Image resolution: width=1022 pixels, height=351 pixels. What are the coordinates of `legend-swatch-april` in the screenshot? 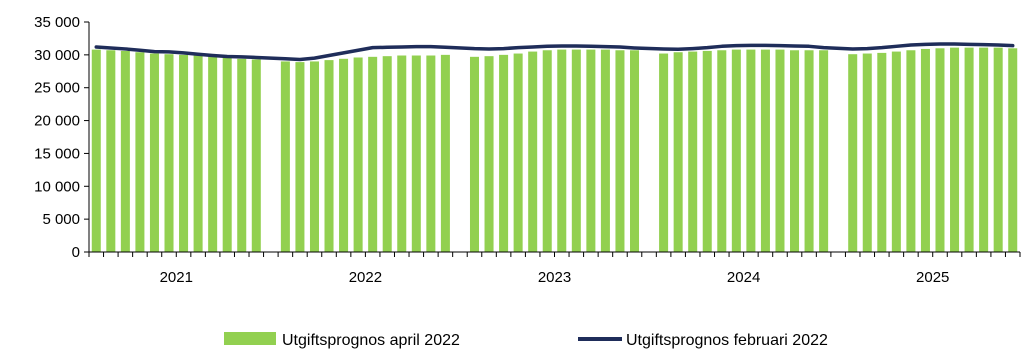 It's located at (250, 338).